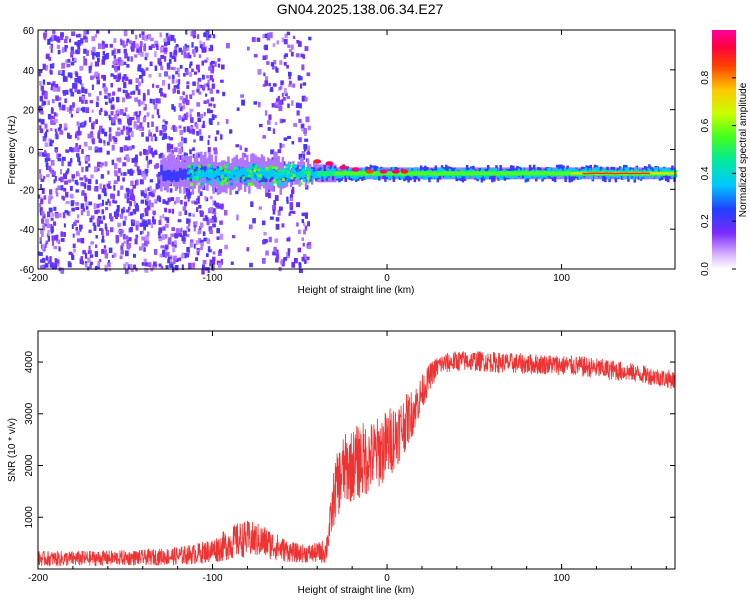  What do you see at coordinates (29, 413) in the screenshot?
I see `y-tick-label: 3000` at bounding box center [29, 413].